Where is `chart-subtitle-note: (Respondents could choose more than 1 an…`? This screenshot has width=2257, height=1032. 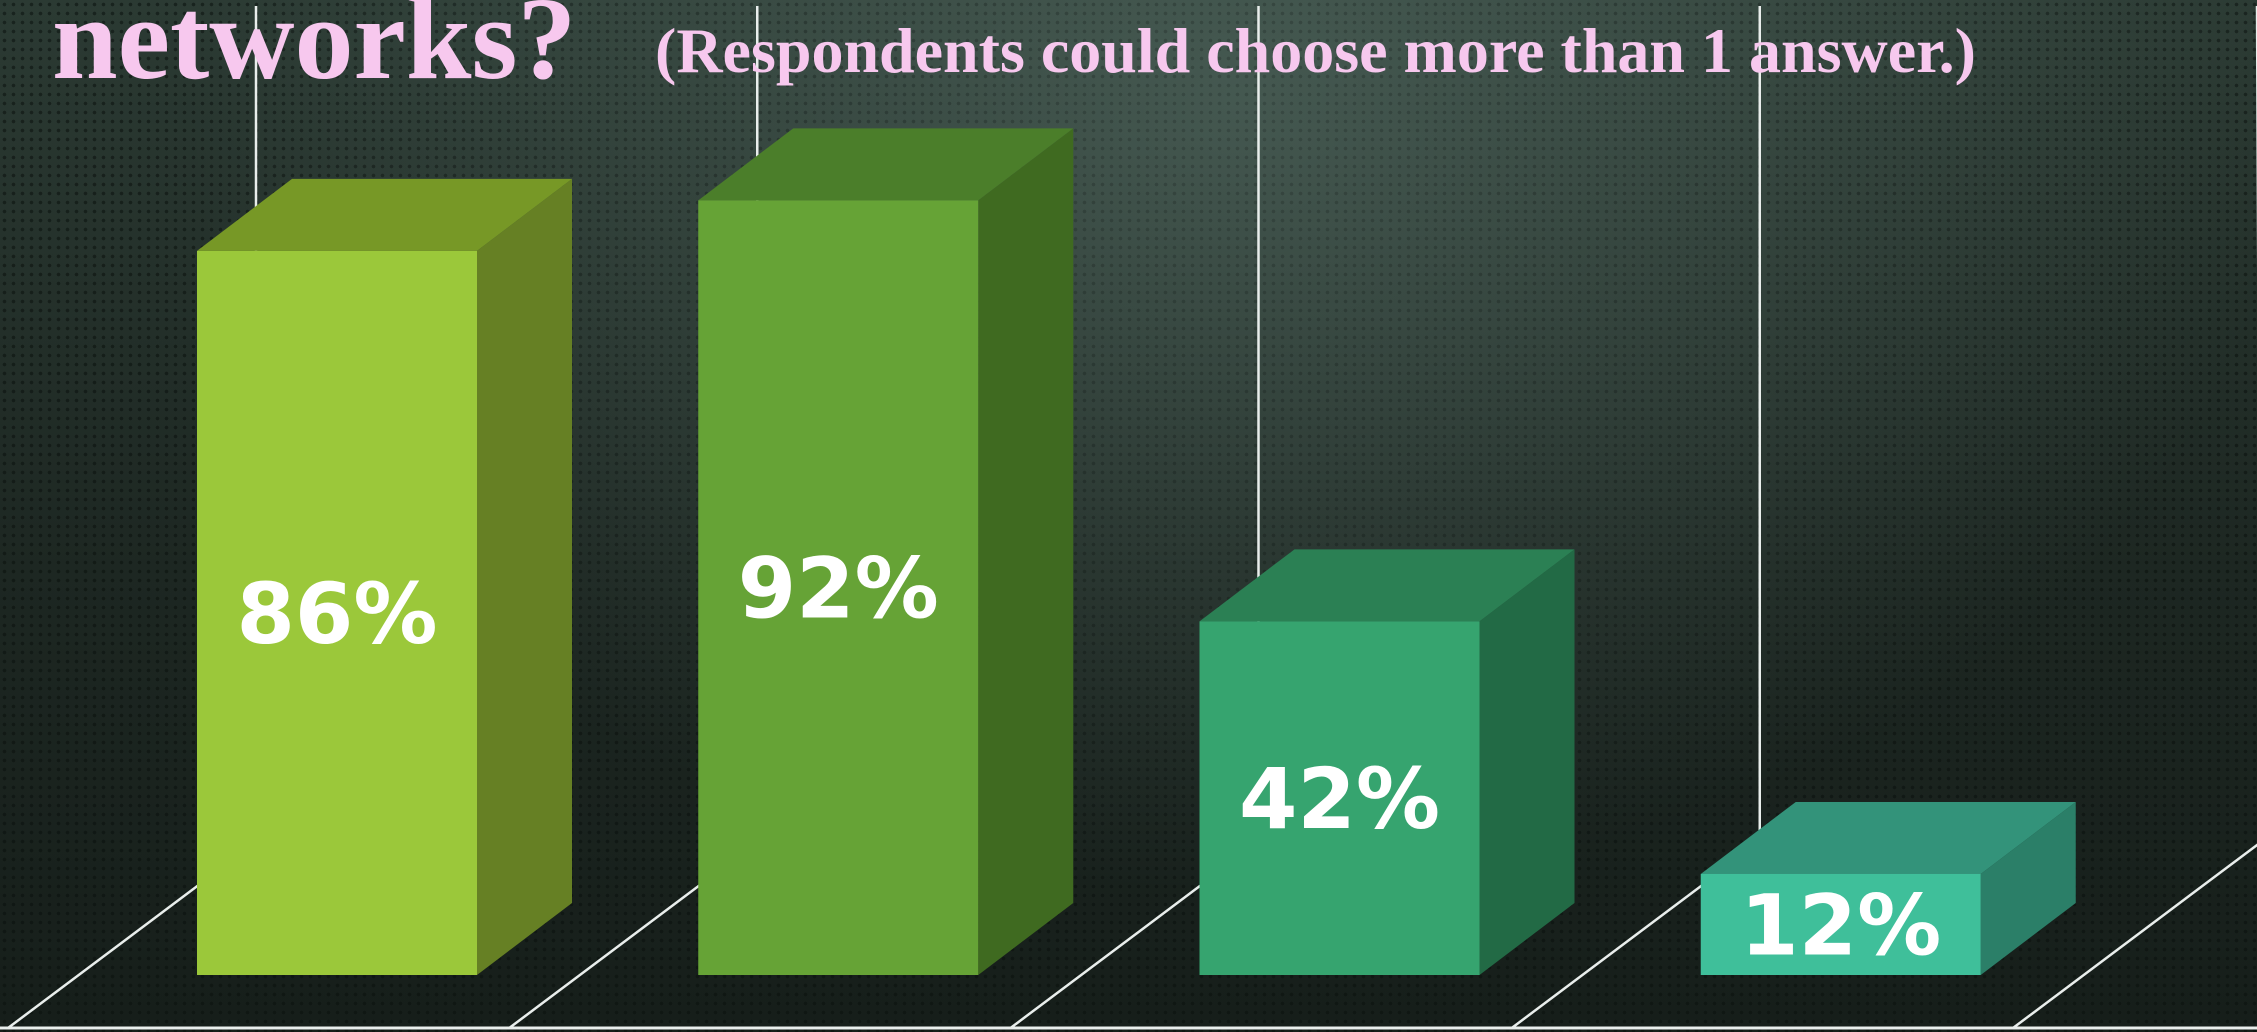
chart-subtitle-note: (Respondents could choose more than 1 an… is located at coordinates (1315, 50).